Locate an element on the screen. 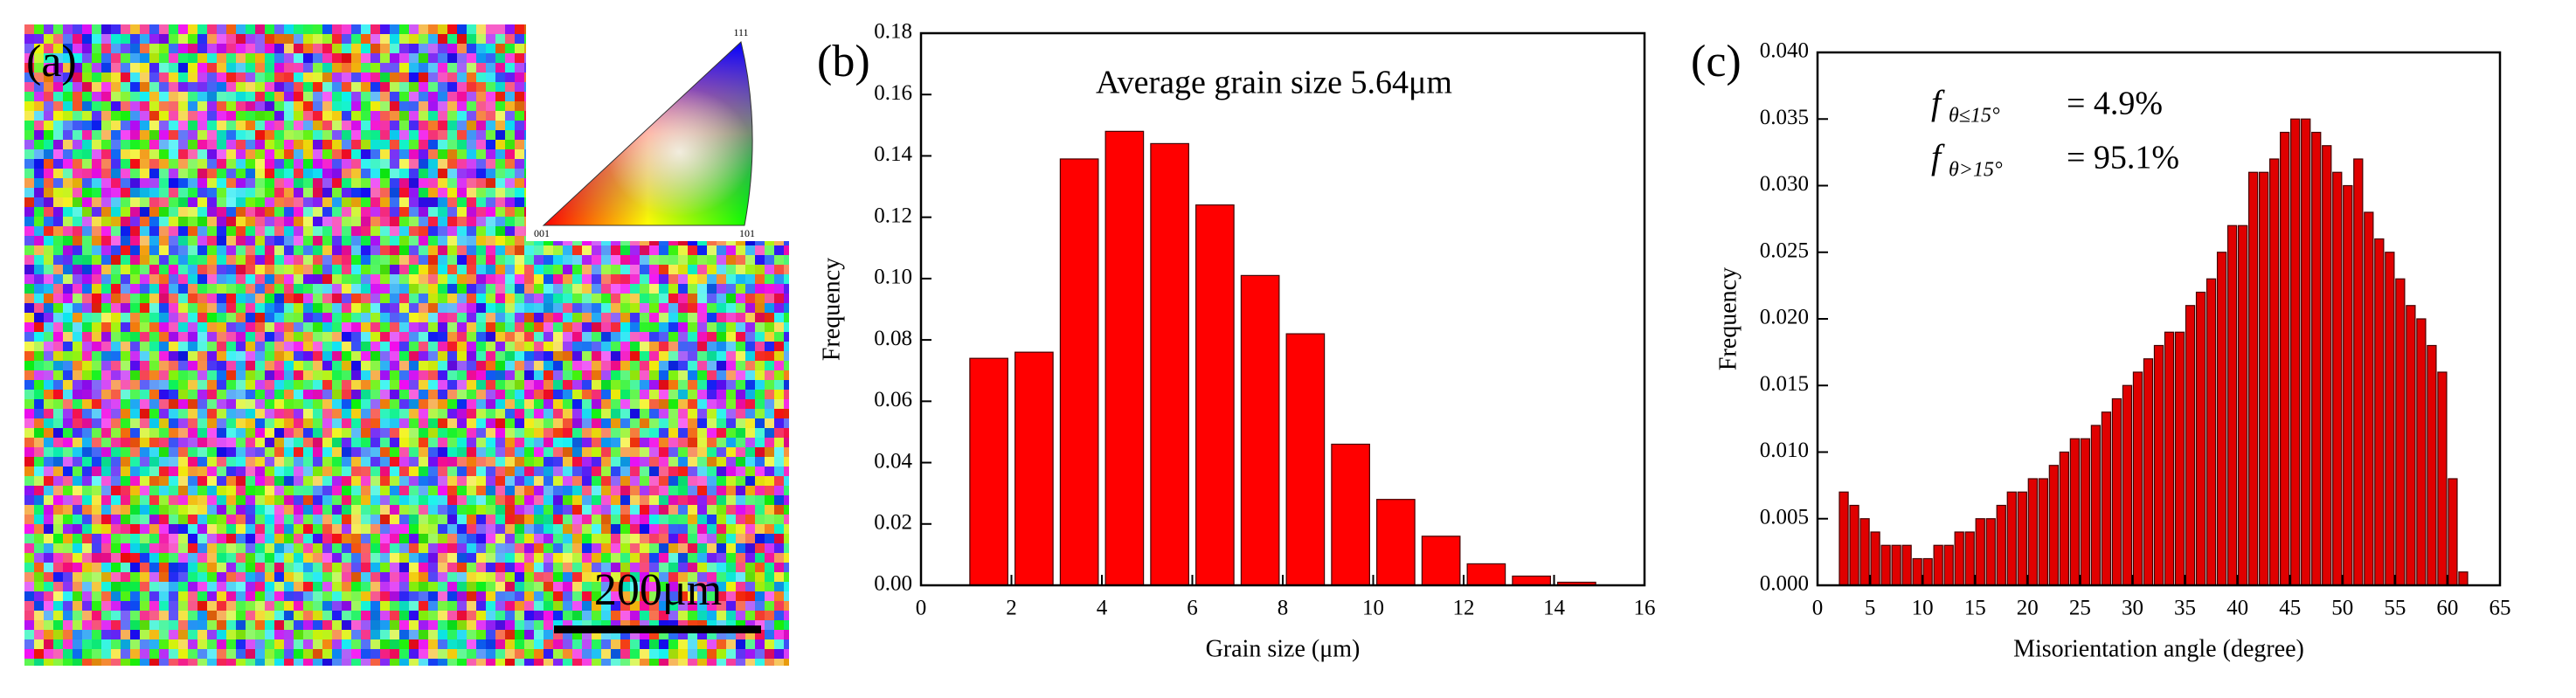 This screenshot has height=698, width=2576. y-tick-label: 0.10 is located at coordinates (893, 277).